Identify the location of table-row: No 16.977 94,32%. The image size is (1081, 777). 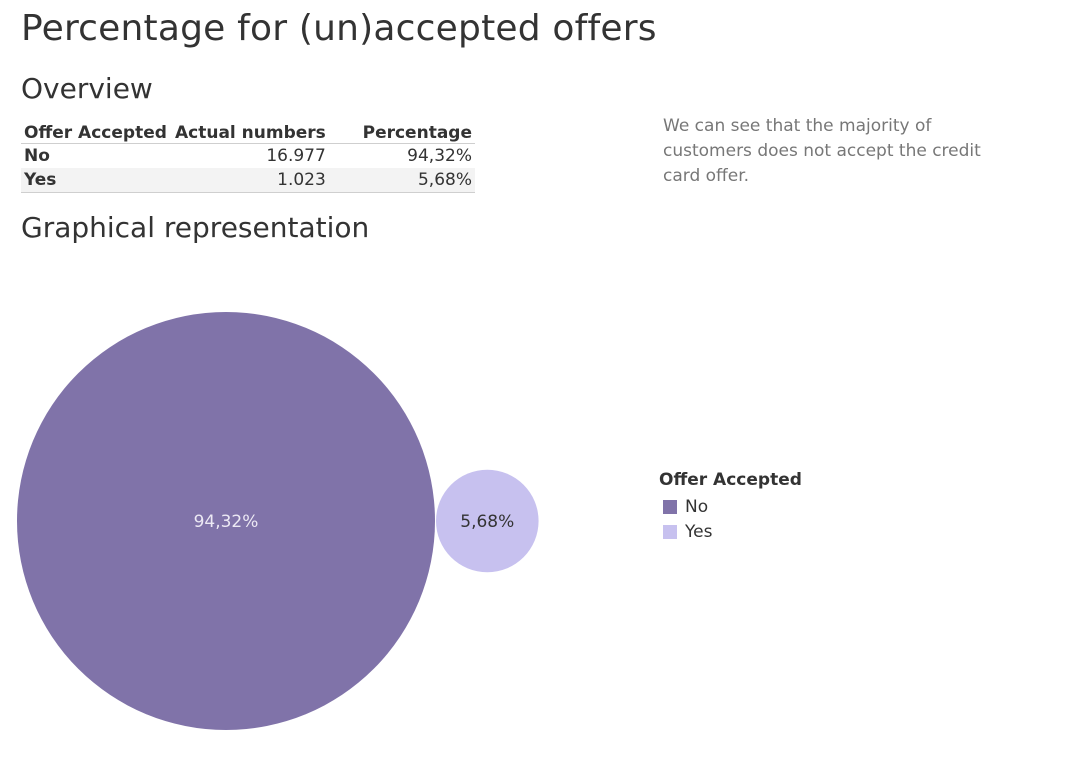
(248, 156).